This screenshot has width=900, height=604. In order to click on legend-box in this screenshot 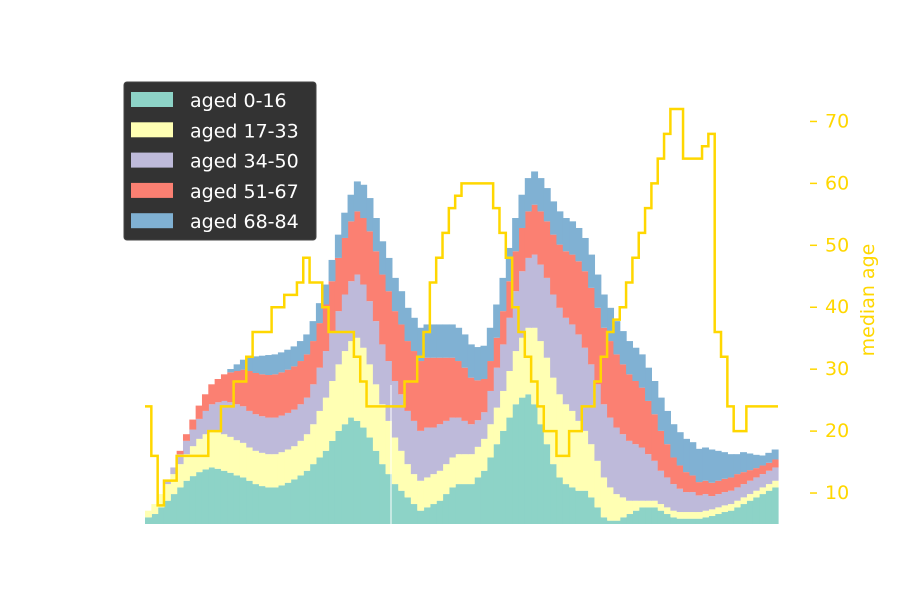, I will do `click(220, 161)`.